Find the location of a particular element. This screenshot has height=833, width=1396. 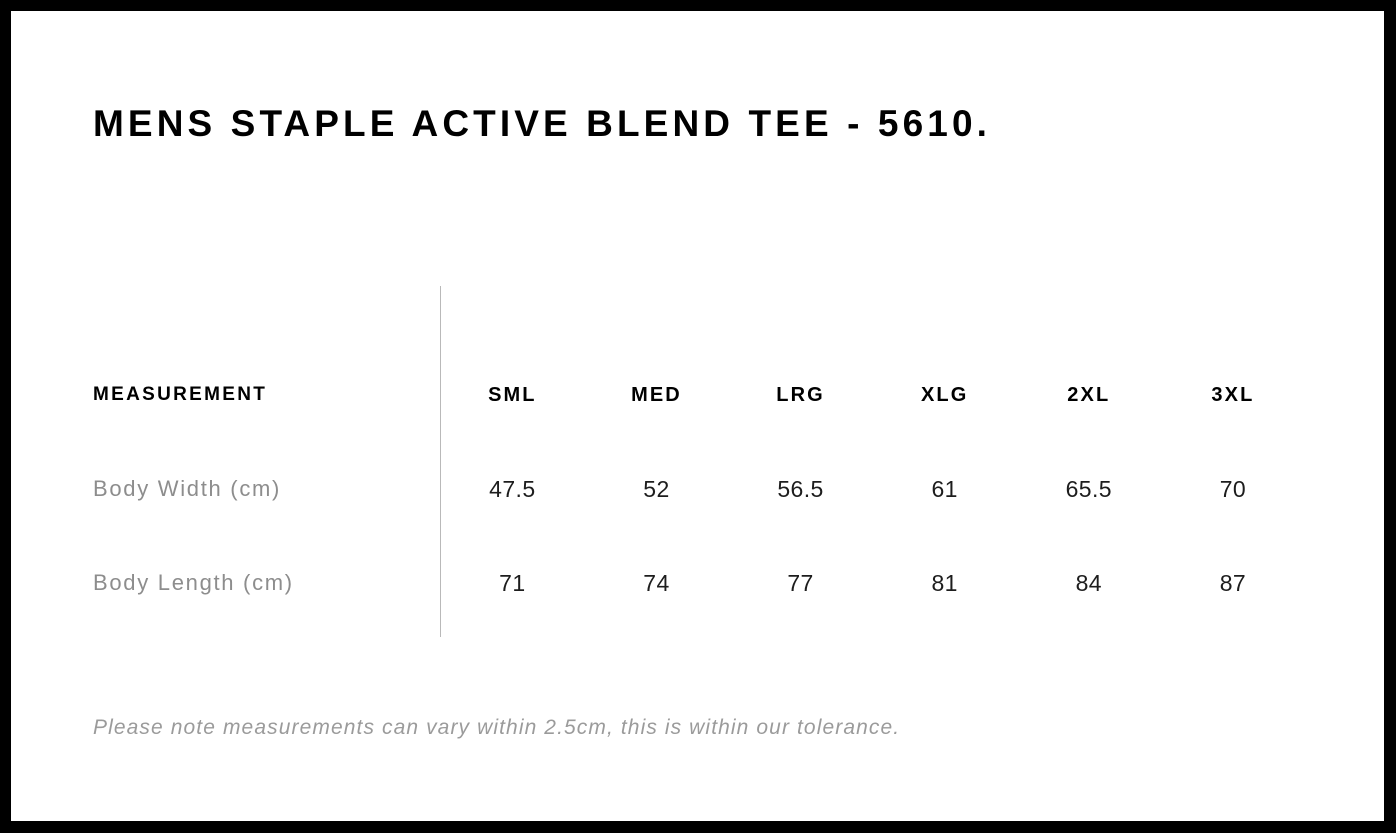

table-row: Body Width (cm) 47.5 52 56.5 61 65.5 70 is located at coordinates (699, 489).